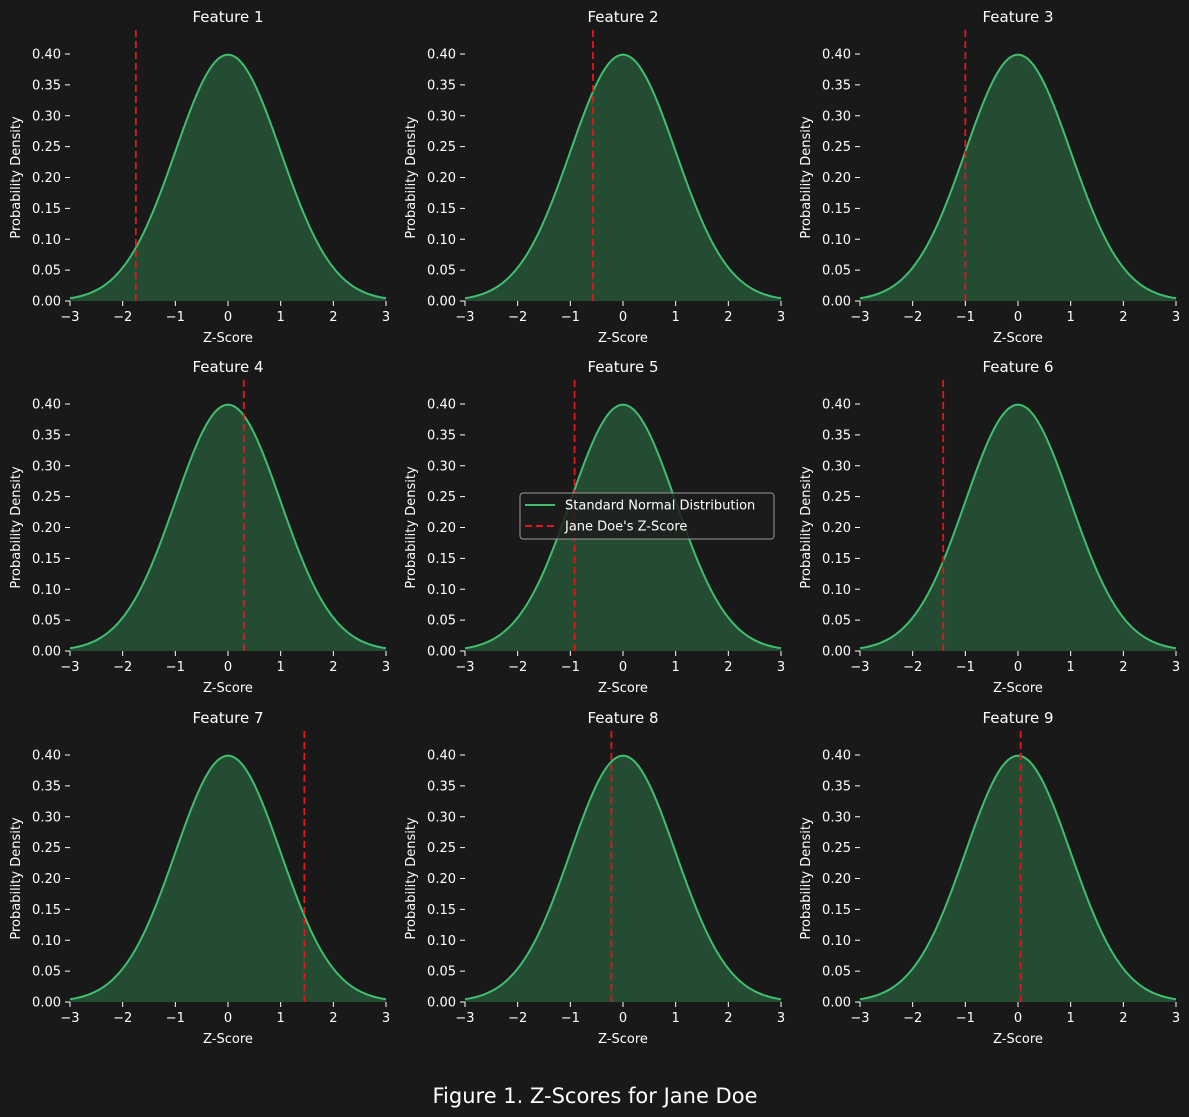  What do you see at coordinates (625, 527) in the screenshot?
I see `legend-label: Jane Doe's Z-Score` at bounding box center [625, 527].